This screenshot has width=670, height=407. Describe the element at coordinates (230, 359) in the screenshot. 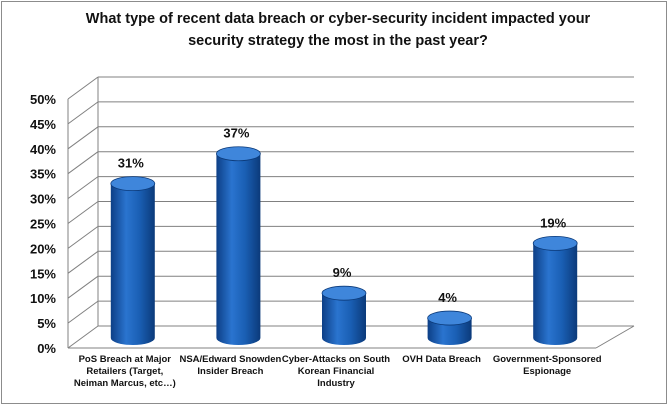

I see `x-tick-label-line: NSA/Edward Snowden` at that location.